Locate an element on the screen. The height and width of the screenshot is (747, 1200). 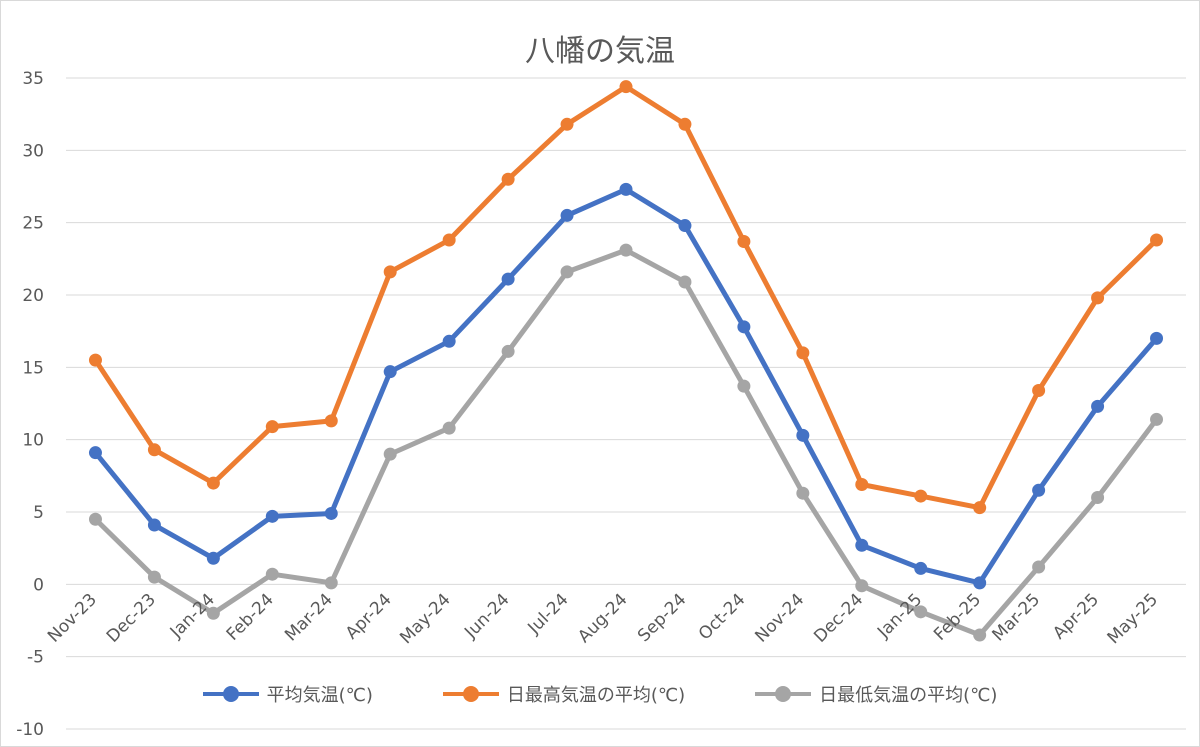
y-tick-label: -5 is located at coordinates (35, 658).